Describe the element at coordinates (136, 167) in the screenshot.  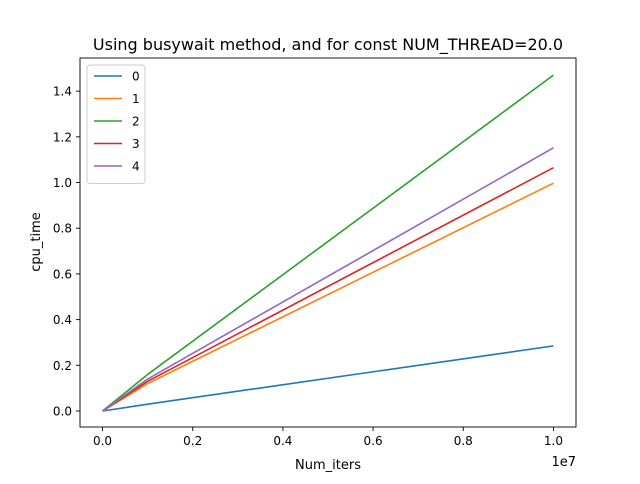
I see `legend-label-4: 4` at that location.